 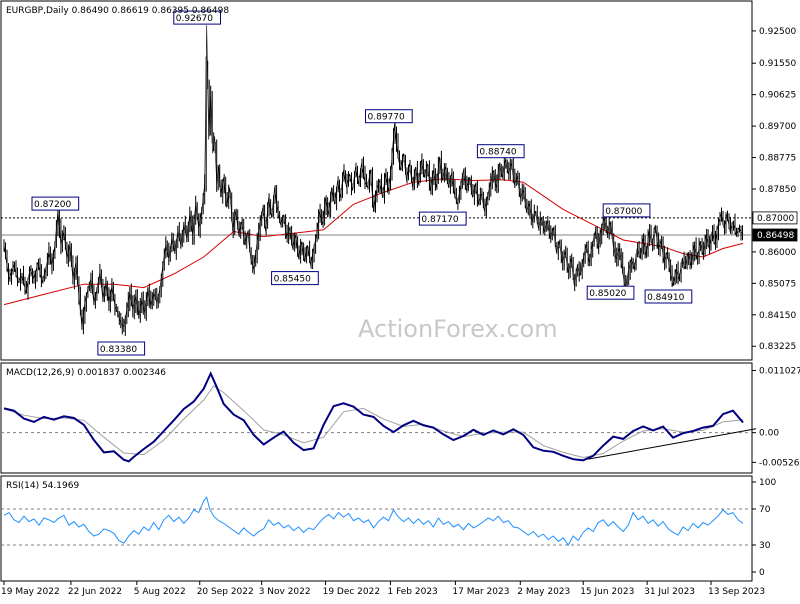 I want to click on x-tick-label: 3 Nov 2022, so click(x=285, y=592).